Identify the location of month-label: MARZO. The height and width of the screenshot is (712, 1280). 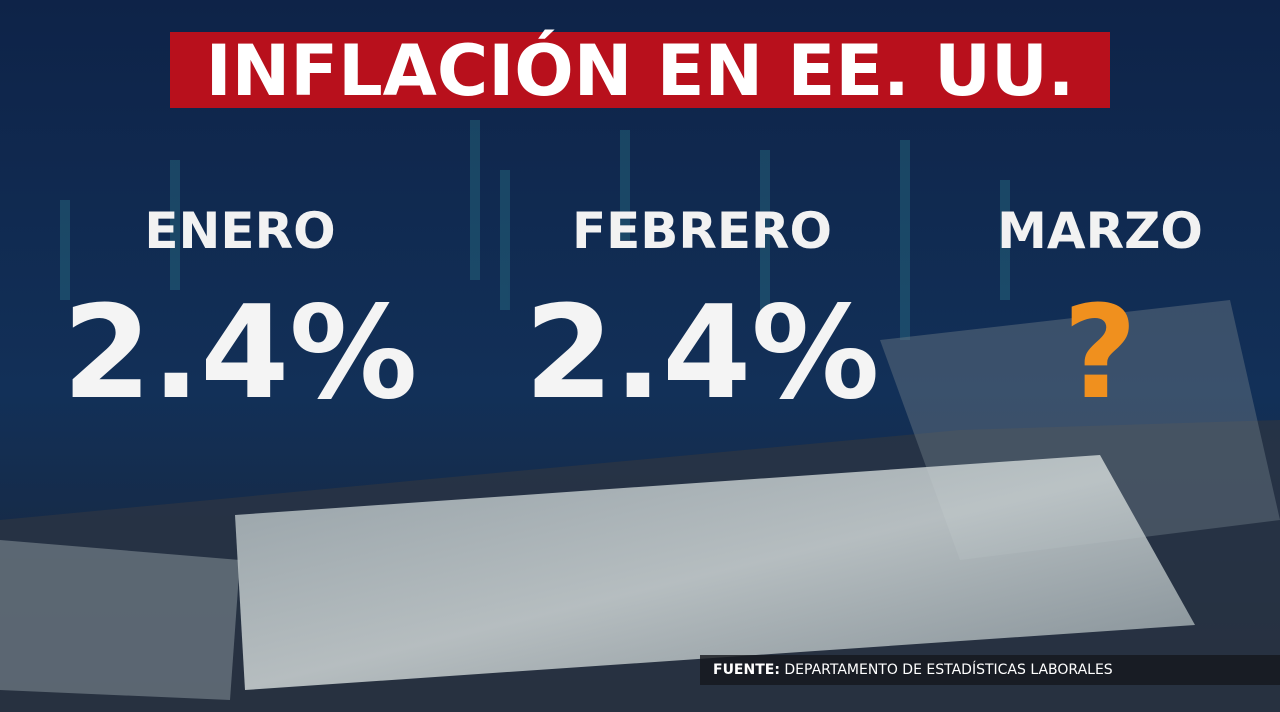
(1100, 231).